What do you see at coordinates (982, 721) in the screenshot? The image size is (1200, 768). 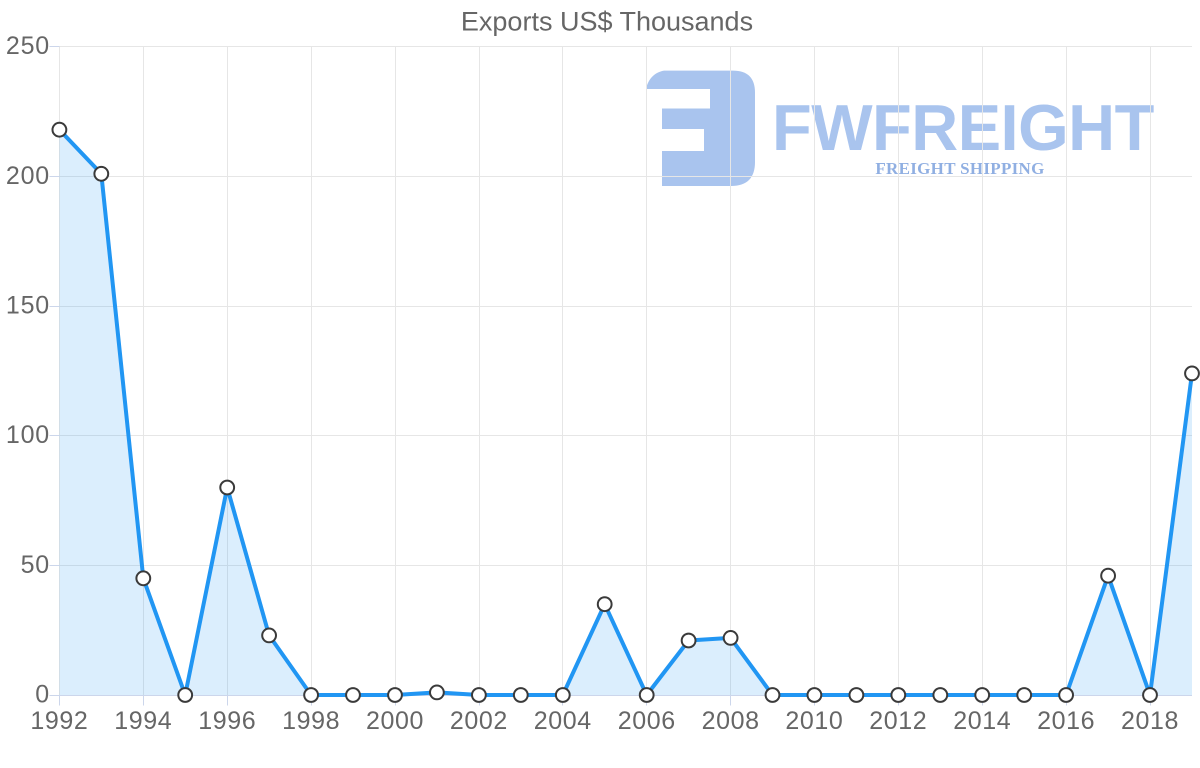 I see `svg-text: 2014` at bounding box center [982, 721].